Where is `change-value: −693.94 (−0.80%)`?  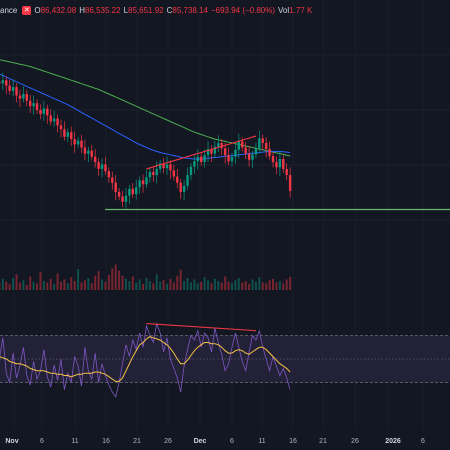 change-value: −693.94 (−0.80%) is located at coordinates (243, 10).